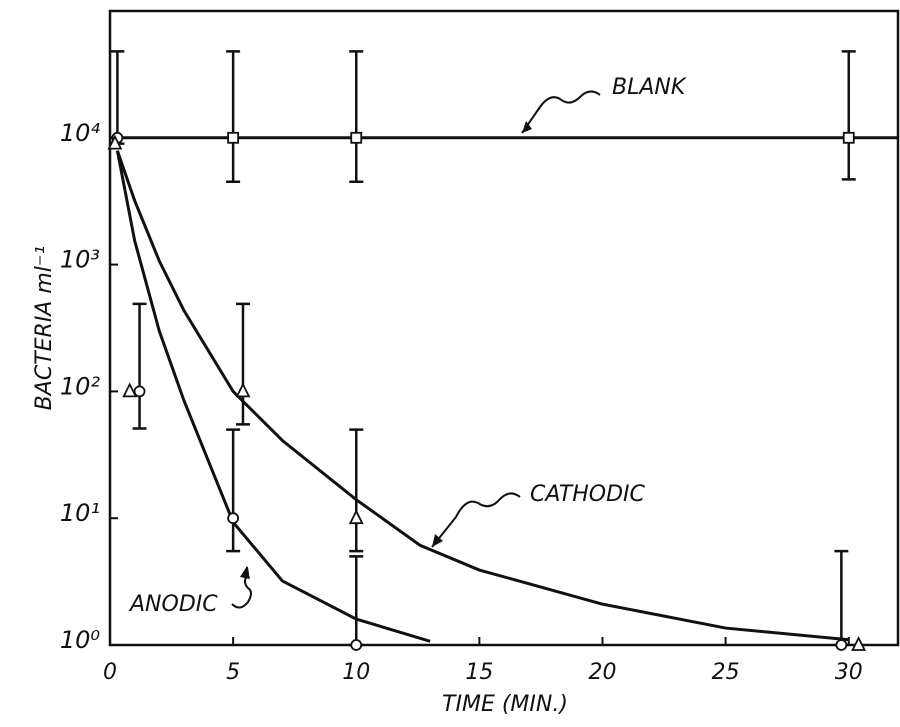 This screenshot has height=727, width=900. What do you see at coordinates (476, 520) in the screenshot?
I see `cathodic-arrow` at bounding box center [476, 520].